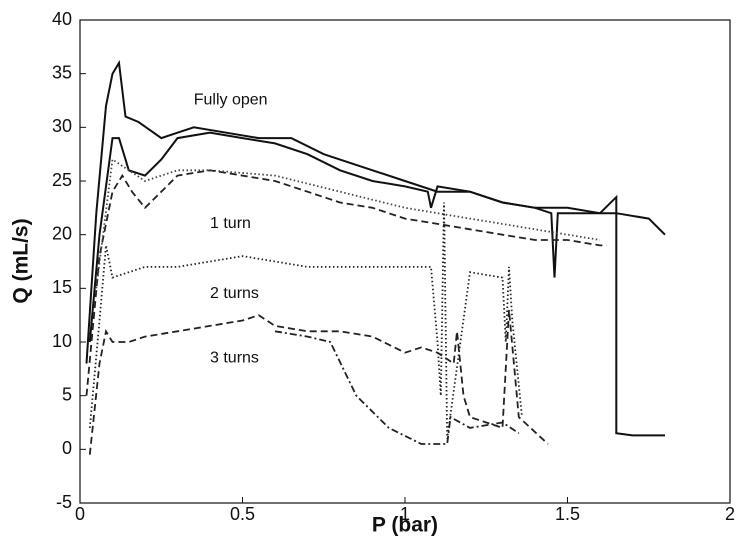 This screenshot has height=541, width=738. What do you see at coordinates (62, 233) in the screenshot?
I see `y-tick-label: 20` at bounding box center [62, 233].